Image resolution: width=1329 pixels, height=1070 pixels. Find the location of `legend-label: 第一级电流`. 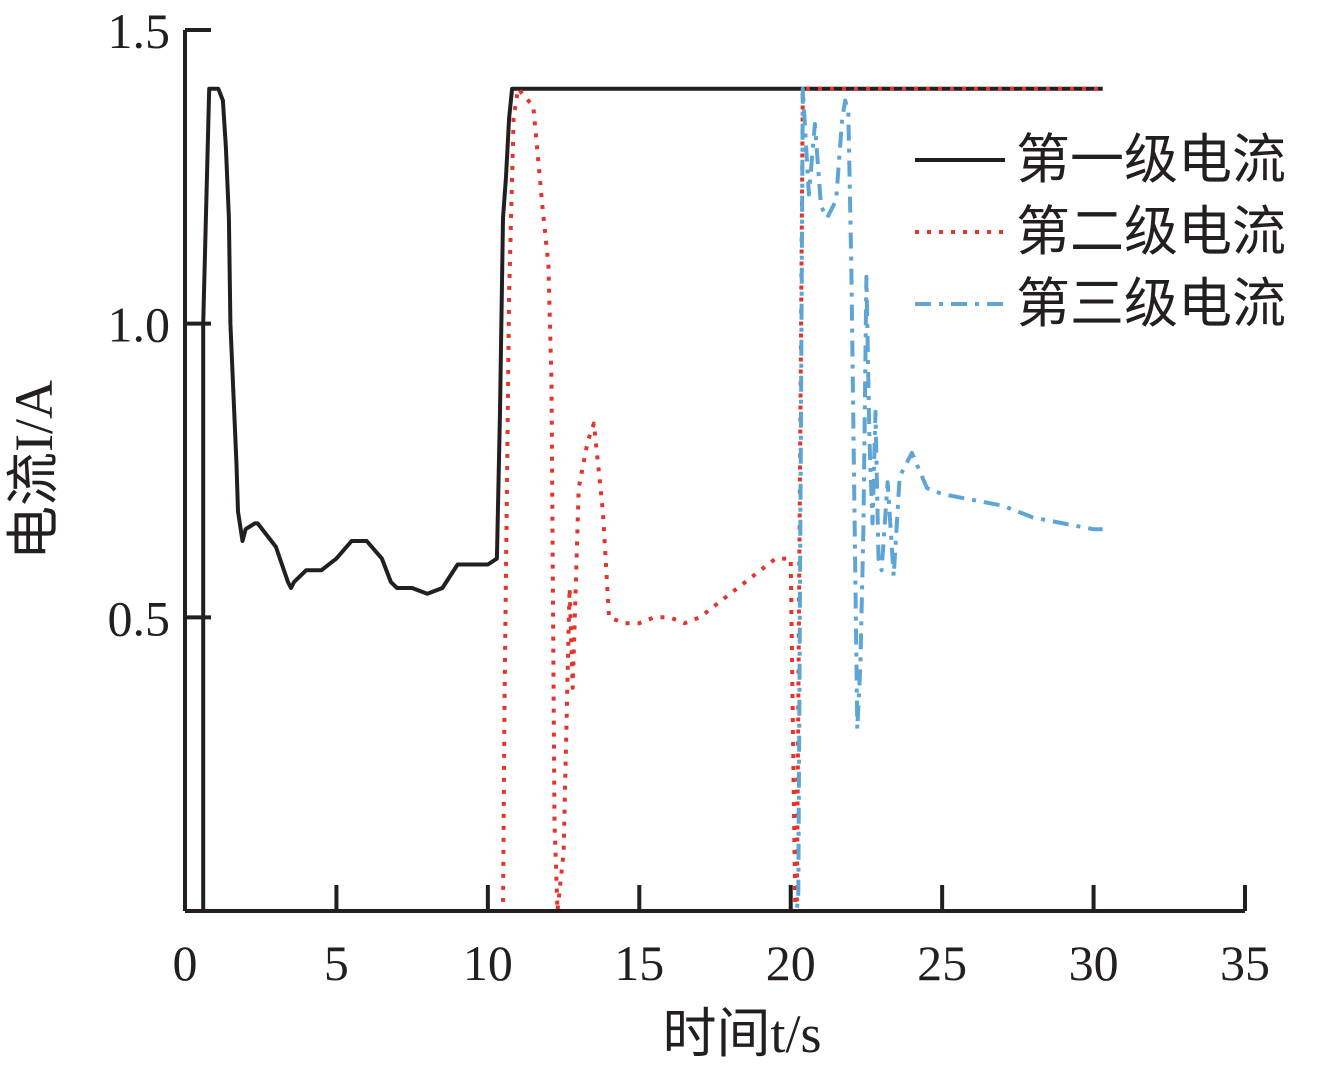

legend-label: 第一级电流 is located at coordinates (1151, 160).